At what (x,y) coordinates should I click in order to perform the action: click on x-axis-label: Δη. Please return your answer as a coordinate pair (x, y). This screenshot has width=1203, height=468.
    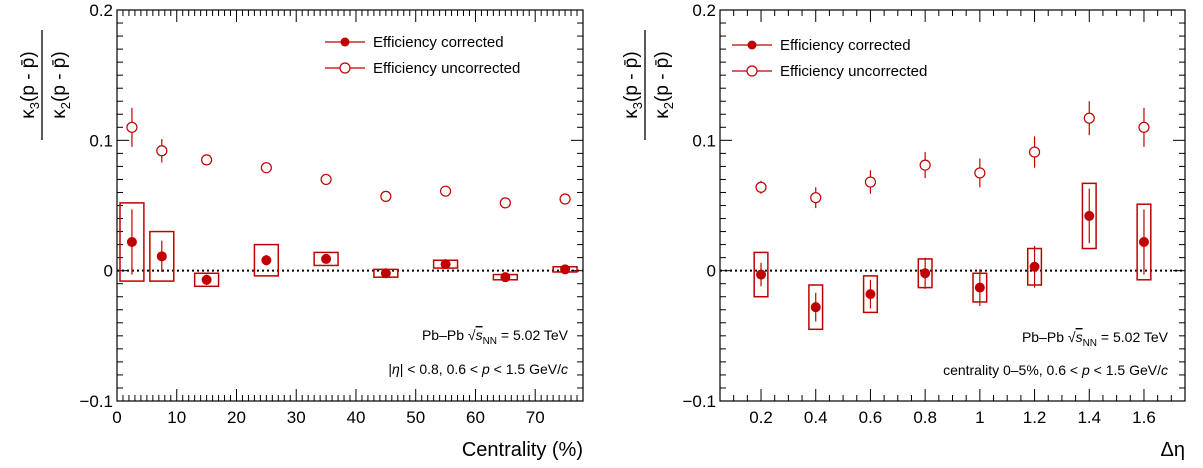
    Looking at the image, I should click on (1173, 450).